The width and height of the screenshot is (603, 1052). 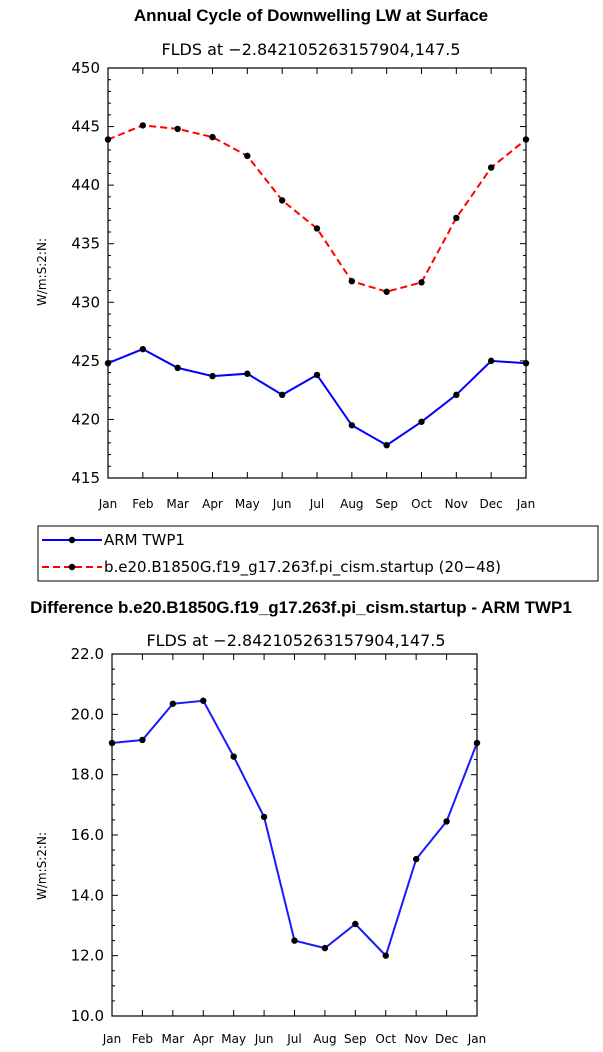 I want to click on c2-xtick-label: Jun, so click(x=264, y=1039).